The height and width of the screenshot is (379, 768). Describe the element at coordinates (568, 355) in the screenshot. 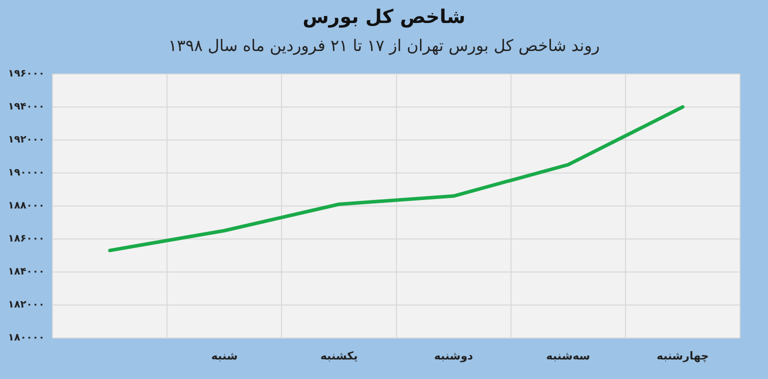

I see `x-tick-label: سه‌شنبه` at that location.